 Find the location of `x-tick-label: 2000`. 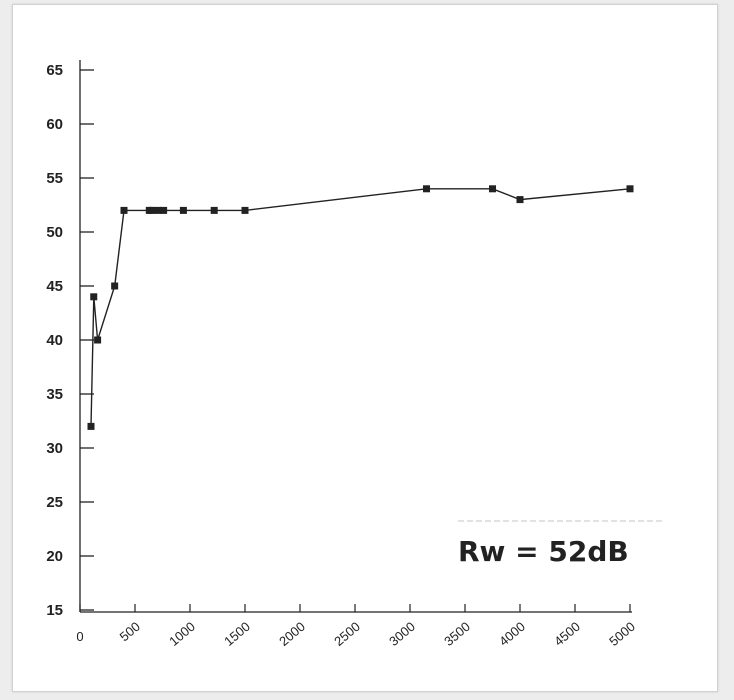

x-tick-label: 2000 is located at coordinates (292, 634).